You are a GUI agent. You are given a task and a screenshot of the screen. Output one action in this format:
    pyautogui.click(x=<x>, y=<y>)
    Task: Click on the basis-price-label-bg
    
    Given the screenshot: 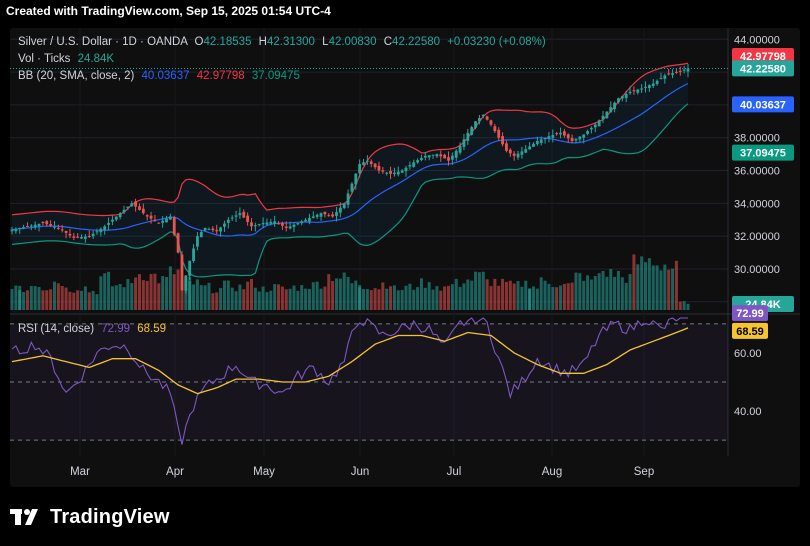 What is the action you would take?
    pyautogui.click(x=763, y=104)
    